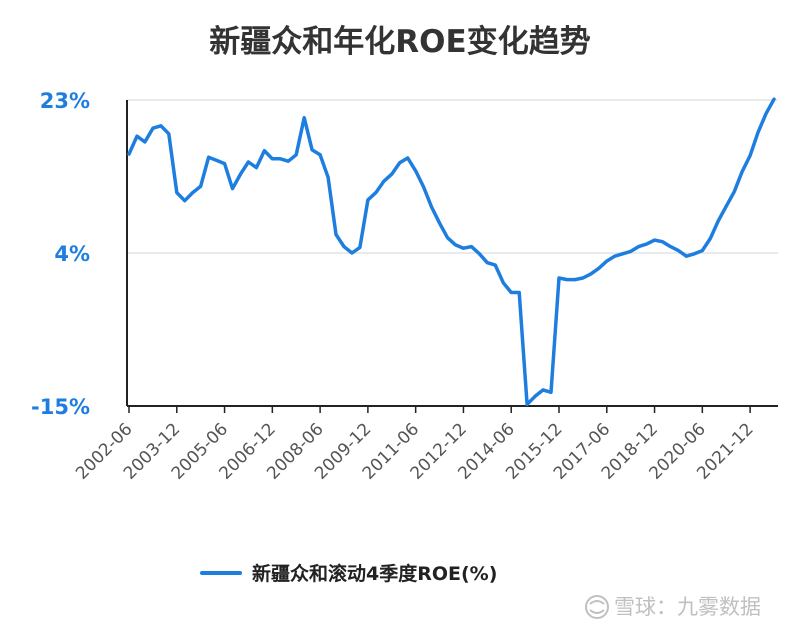 Image resolution: width=800 pixels, height=633 pixels. I want to click on y-tick-label-0: 23%, so click(65, 101).